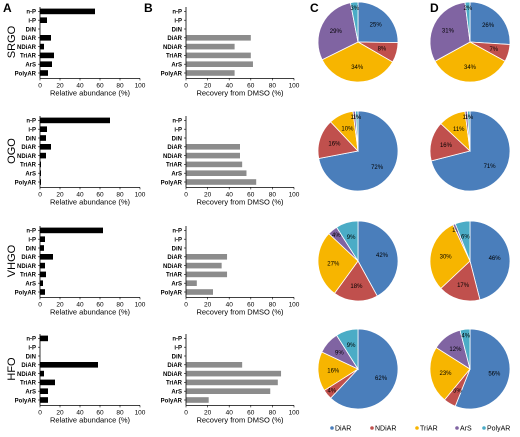 Image resolution: width=520 pixels, height=437 pixels. What do you see at coordinates (148, 8) in the screenshot?
I see `panel-letter: B` at bounding box center [148, 8].